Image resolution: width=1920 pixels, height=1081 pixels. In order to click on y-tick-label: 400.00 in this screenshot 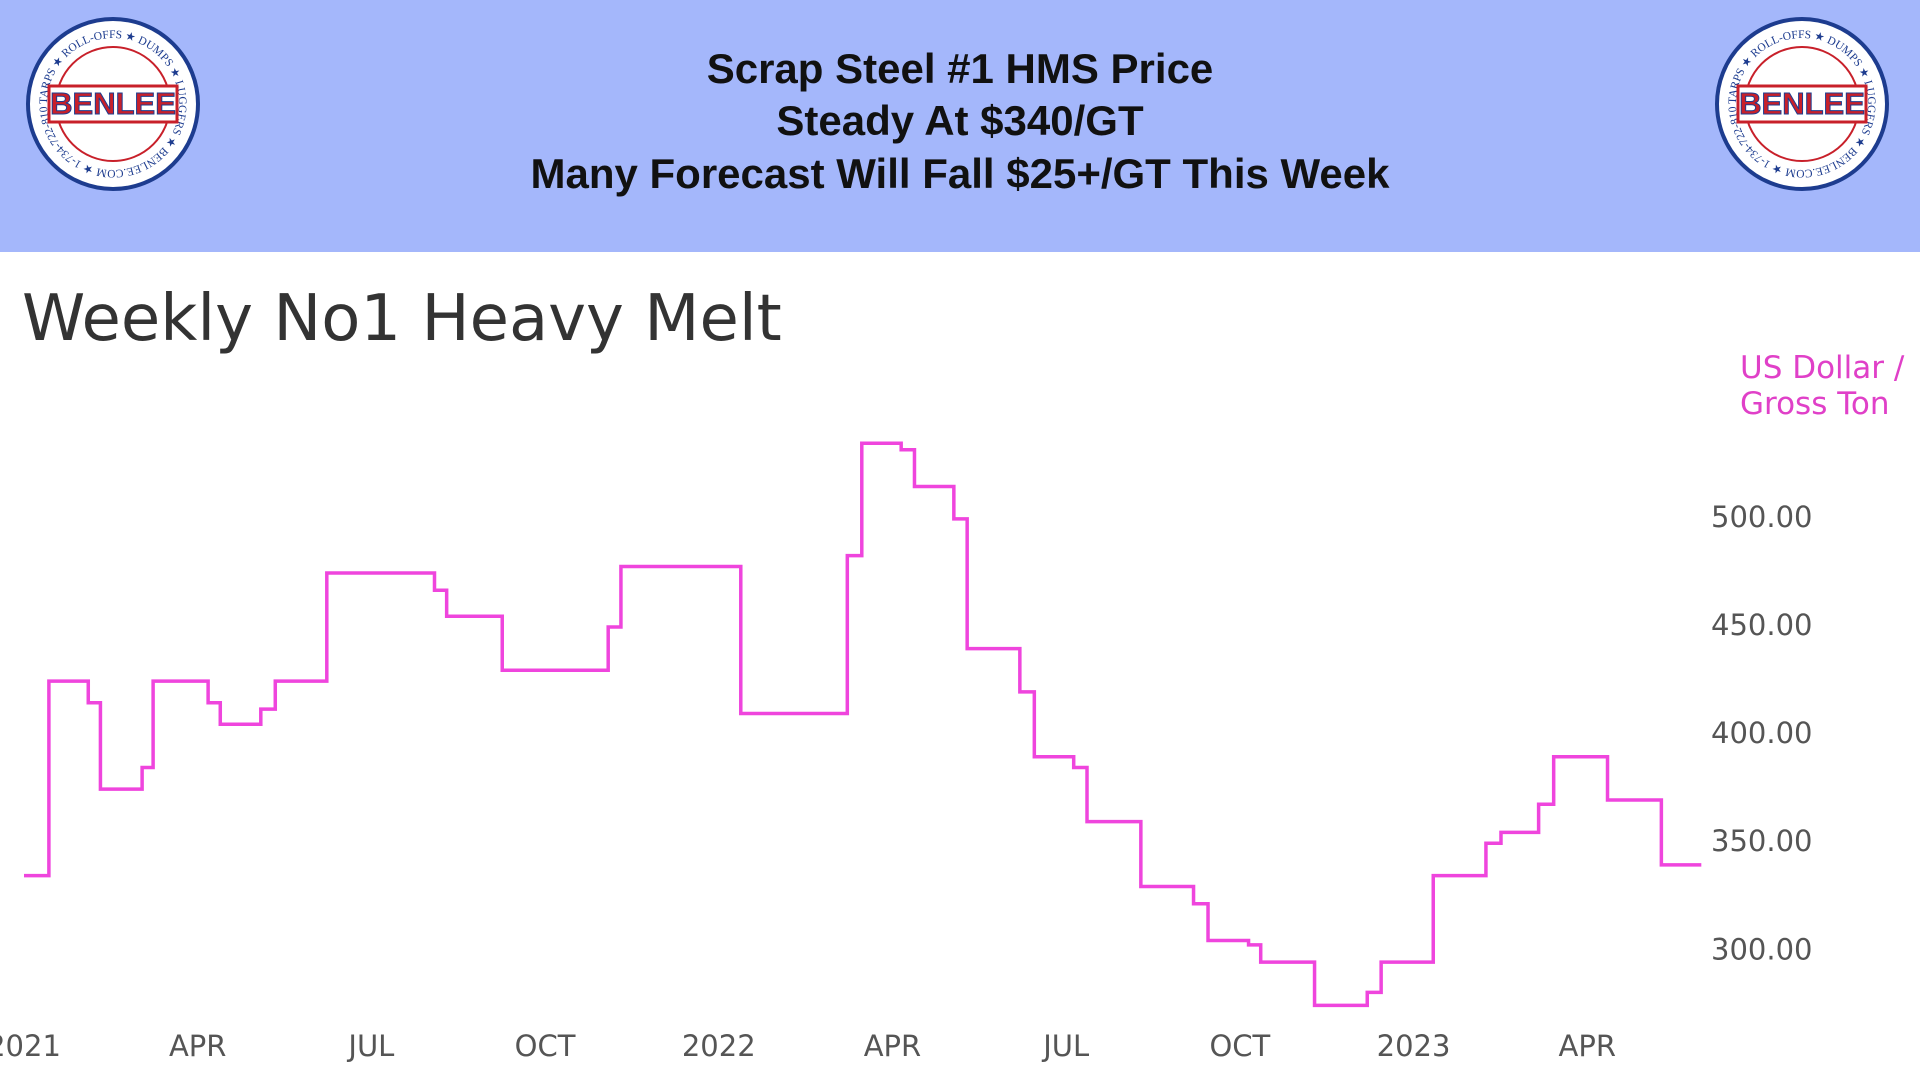, I will do `click(1761, 733)`.